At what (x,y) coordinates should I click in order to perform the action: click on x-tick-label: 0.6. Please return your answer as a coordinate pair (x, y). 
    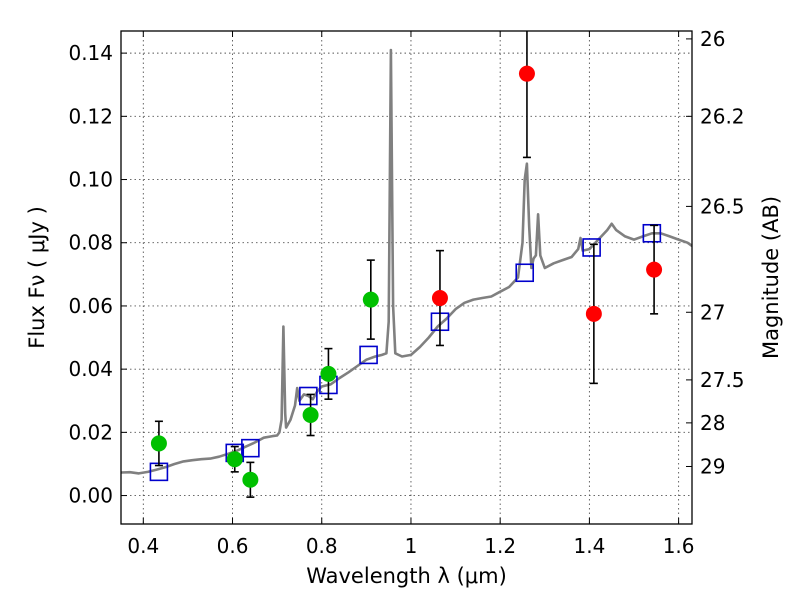
    Looking at the image, I should click on (233, 546).